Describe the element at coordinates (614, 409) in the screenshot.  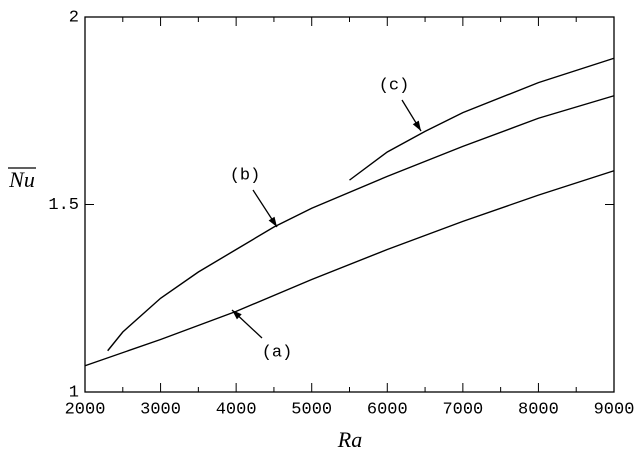
I see `x-tick-label: 9000` at that location.